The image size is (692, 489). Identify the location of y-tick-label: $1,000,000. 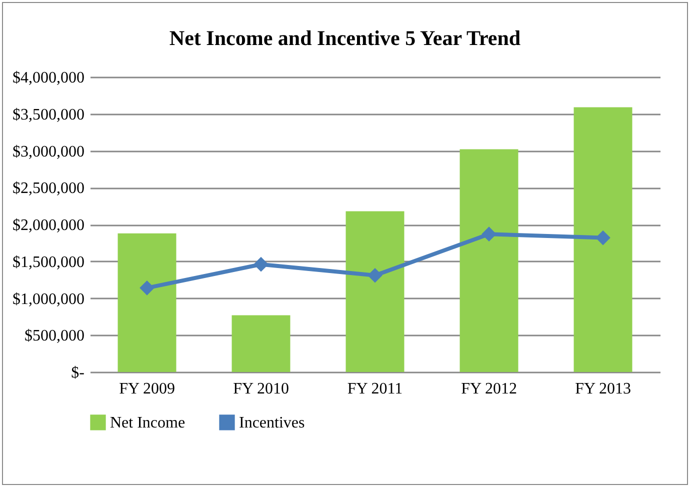
(48, 299).